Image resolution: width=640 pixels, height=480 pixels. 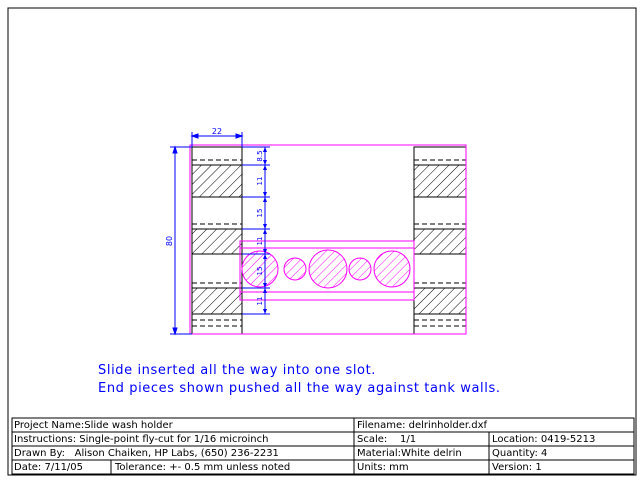 What do you see at coordinates (260, 271) in the screenshot?
I see `dim-stack-5: 15` at bounding box center [260, 271].